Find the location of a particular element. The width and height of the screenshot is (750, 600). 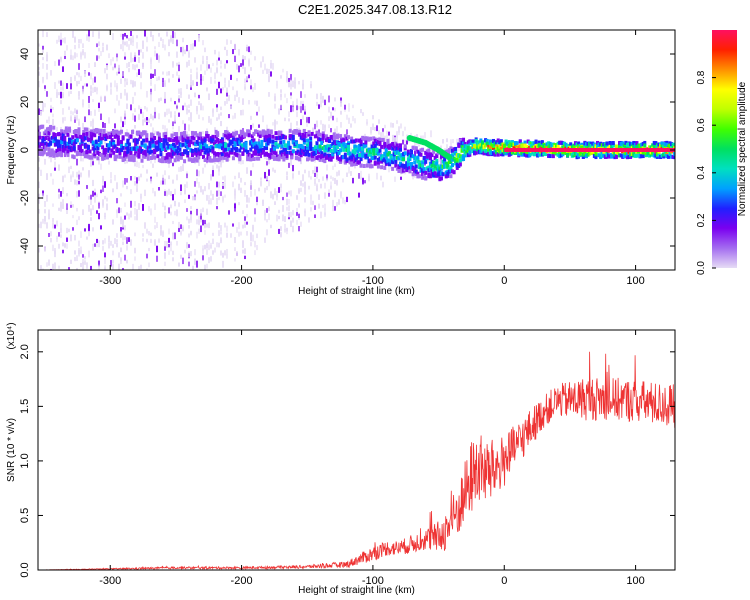

x-tick-label: 100 is located at coordinates (635, 281).